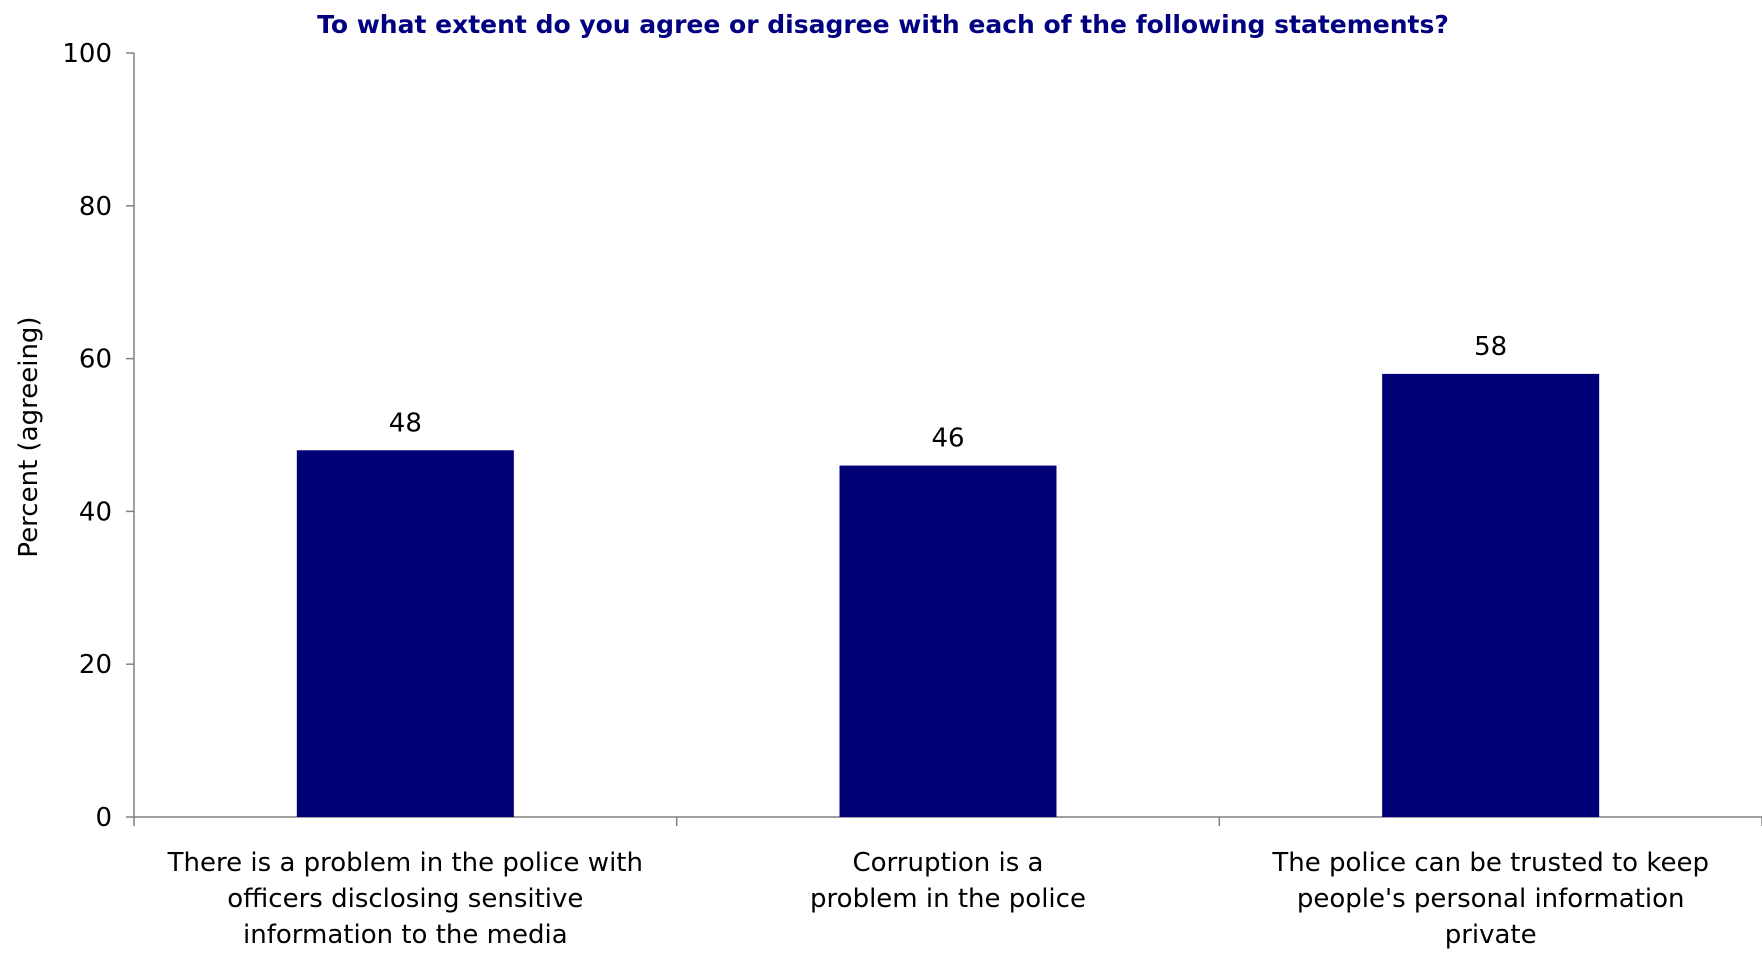 This screenshot has height=956, width=1762. What do you see at coordinates (948, 899) in the screenshot?
I see `category-label-line: problem in the police` at bounding box center [948, 899].